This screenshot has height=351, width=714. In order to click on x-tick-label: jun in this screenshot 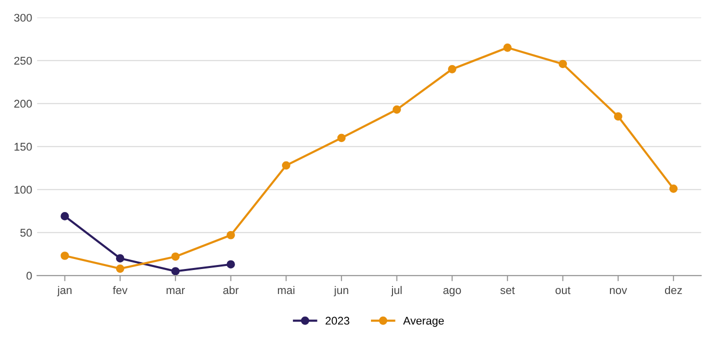, I will do `click(341, 291)`.